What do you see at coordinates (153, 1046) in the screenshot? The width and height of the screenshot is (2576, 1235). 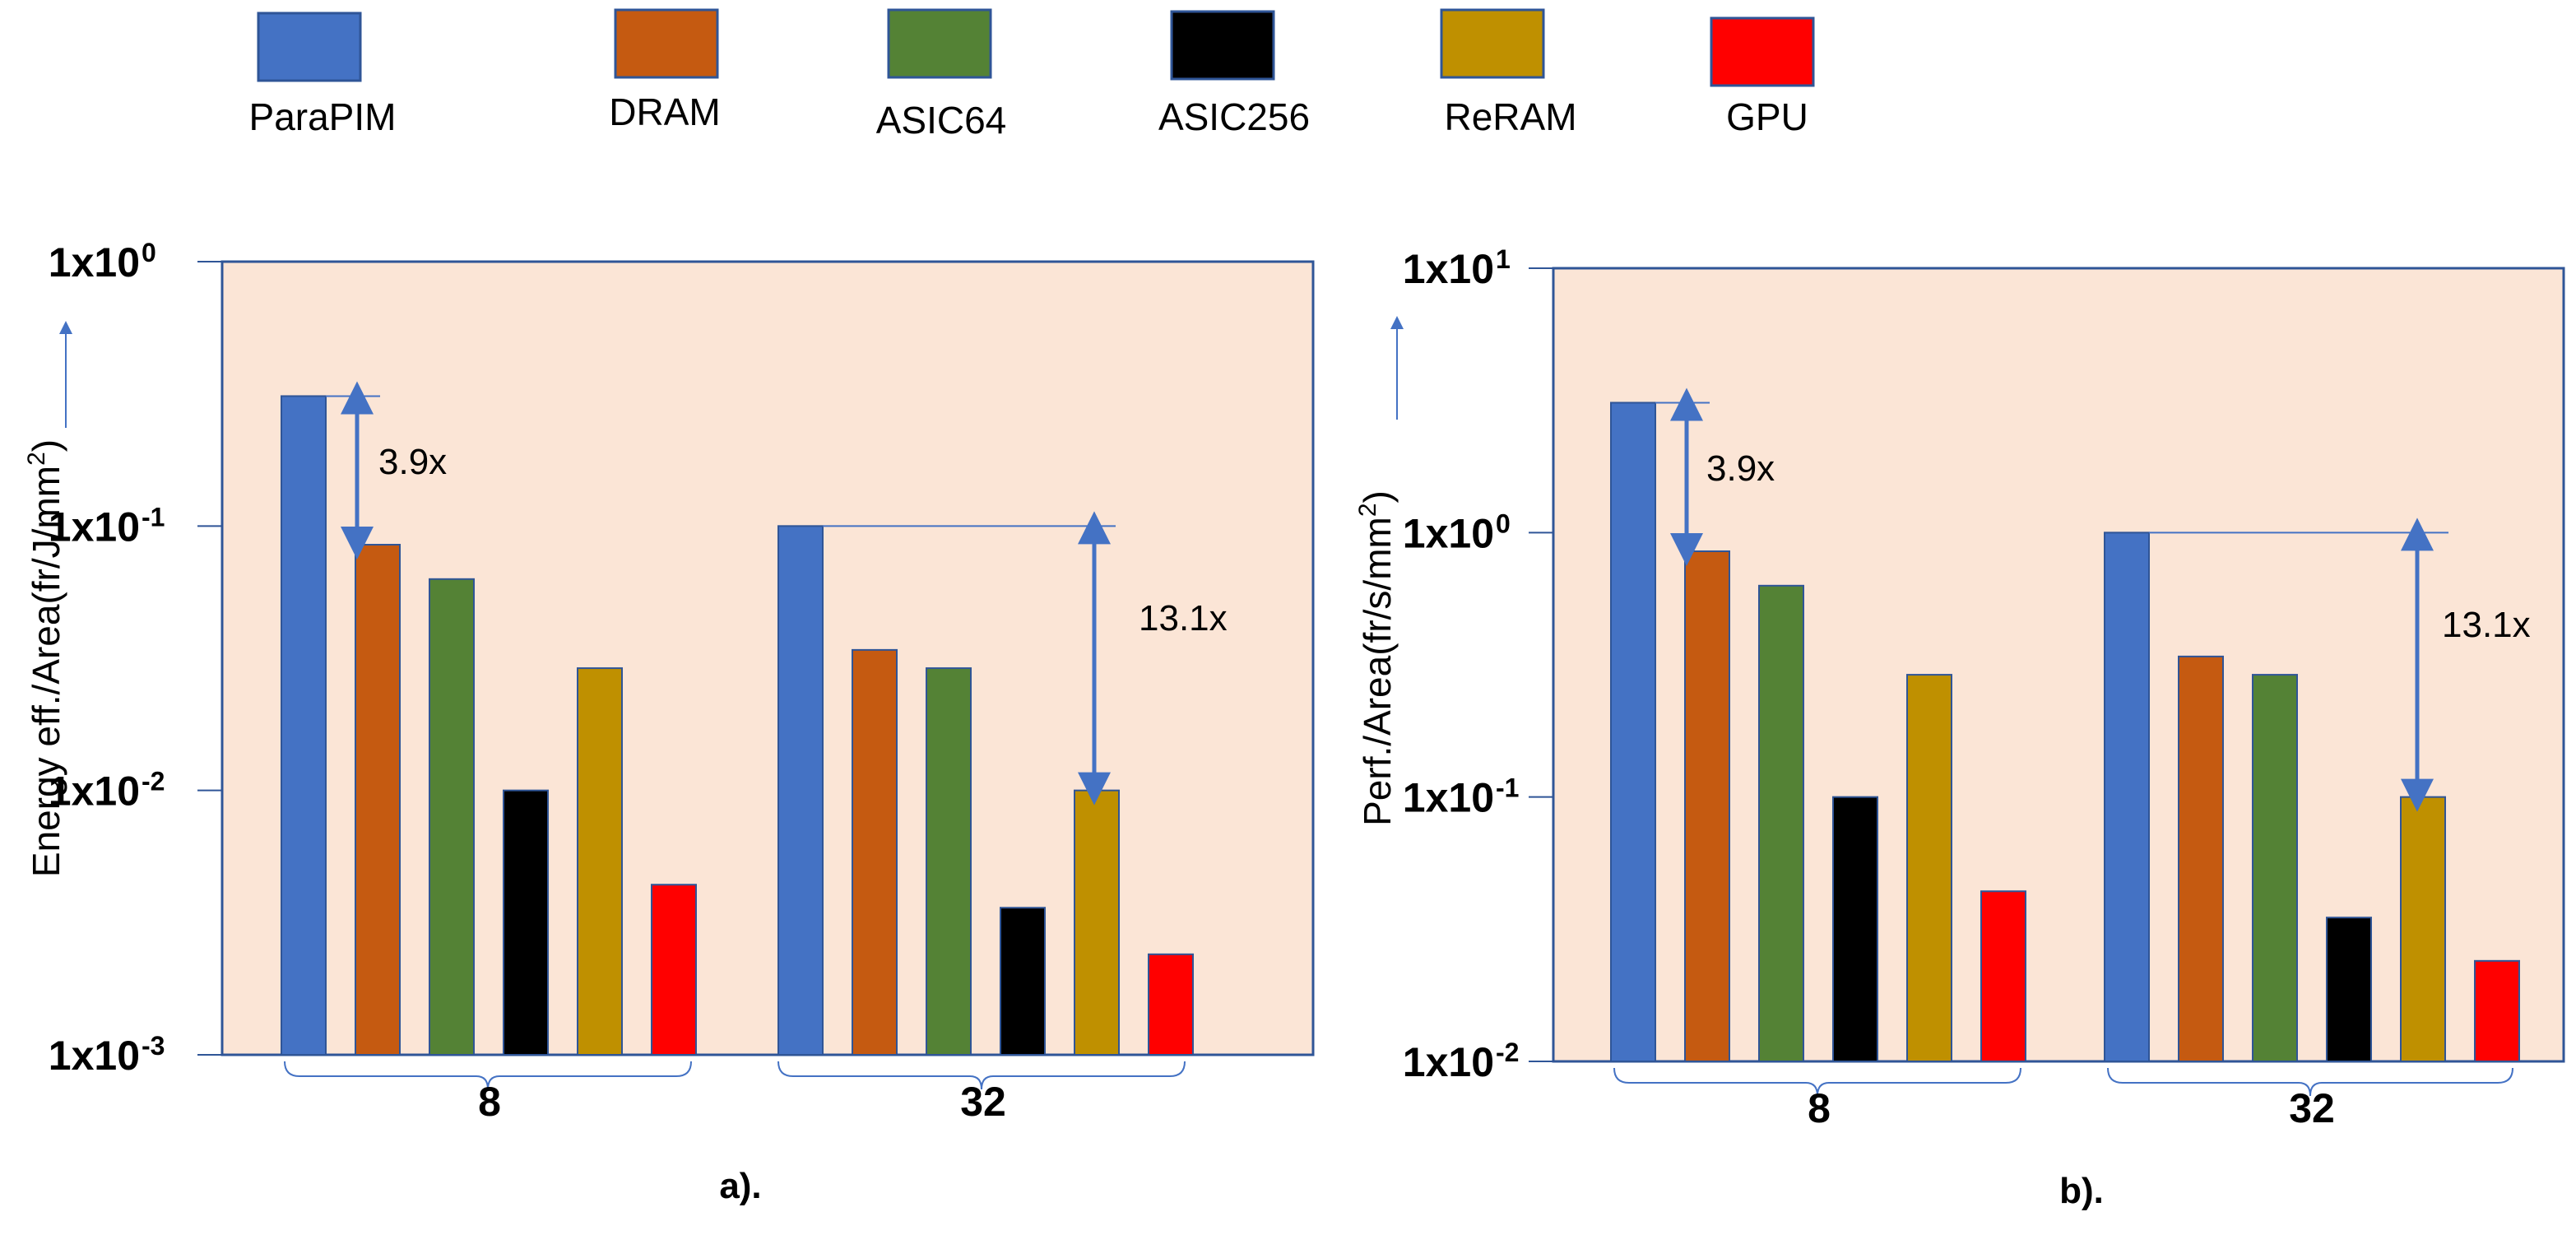 I see `y-tick-exponent: -3` at bounding box center [153, 1046].